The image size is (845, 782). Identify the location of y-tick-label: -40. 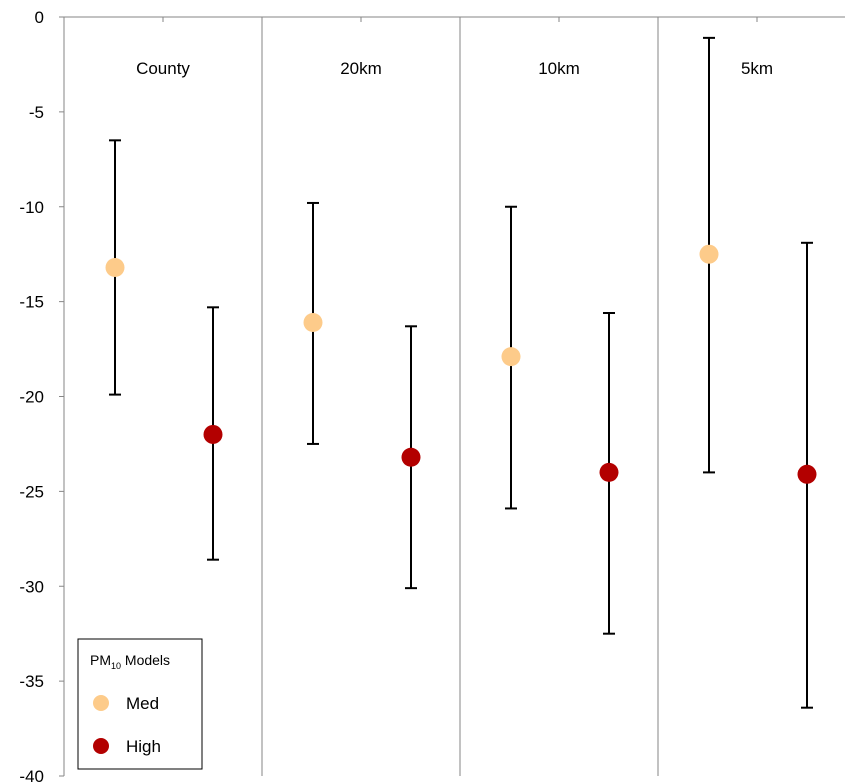
(31, 774).